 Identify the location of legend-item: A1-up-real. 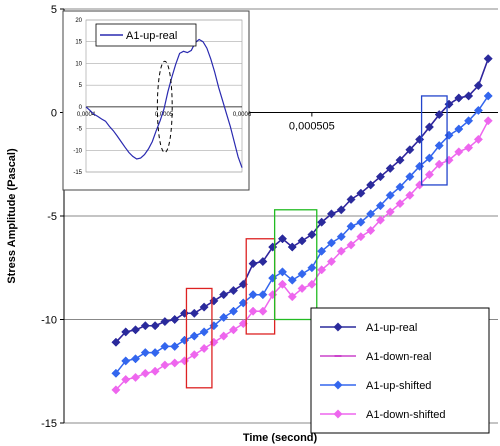
(368, 328).